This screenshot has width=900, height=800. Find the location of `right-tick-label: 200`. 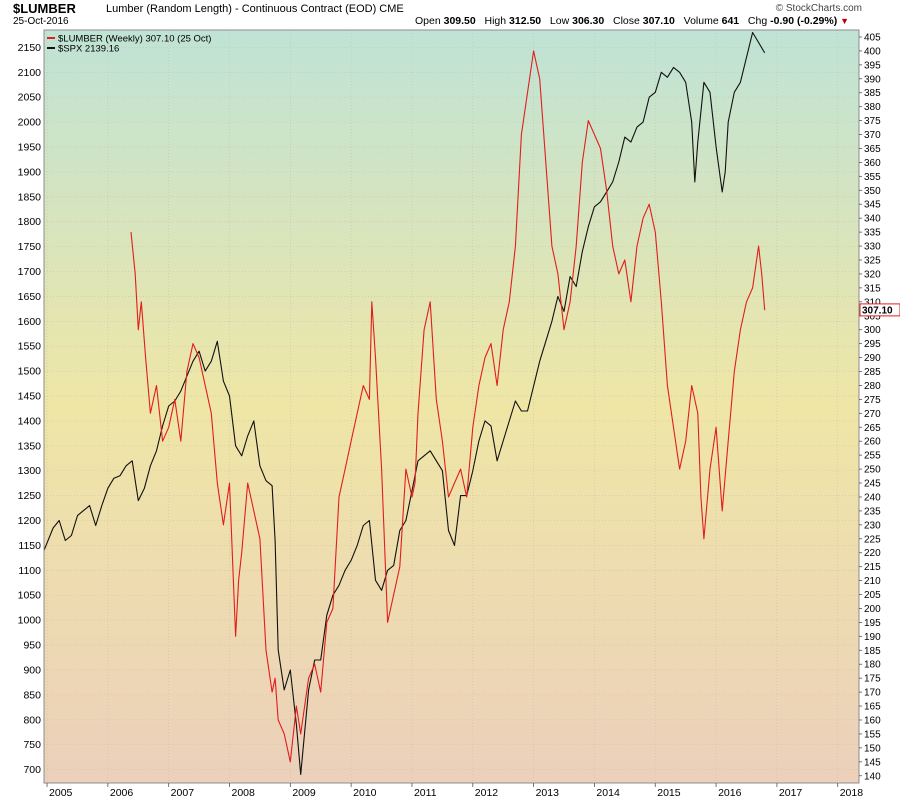

right-tick-label: 200 is located at coordinates (872, 609).